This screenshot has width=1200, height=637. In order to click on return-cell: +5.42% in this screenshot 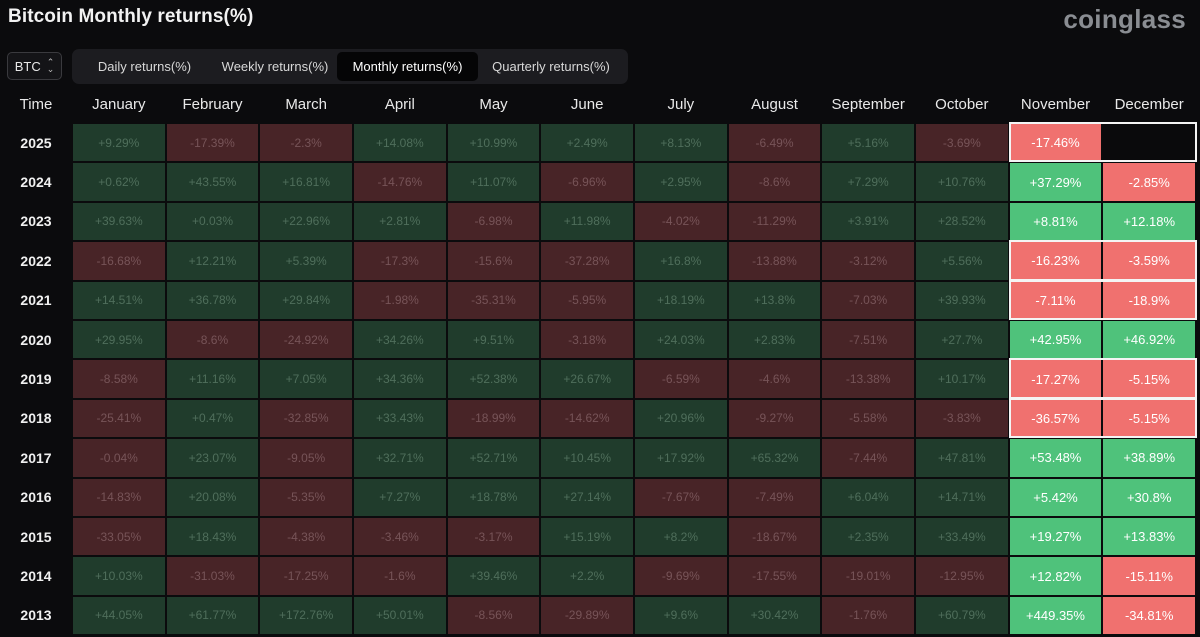, I will do `click(1055, 497)`.